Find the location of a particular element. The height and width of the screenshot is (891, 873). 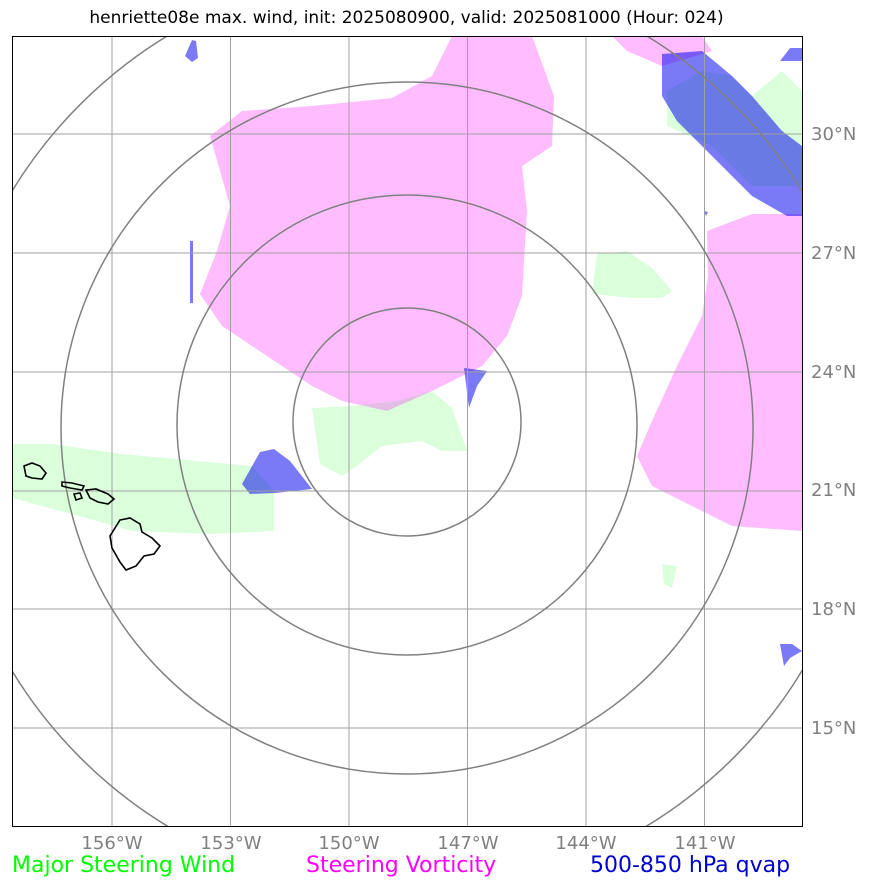

lat-label-15n: 15°N is located at coordinates (834, 728).